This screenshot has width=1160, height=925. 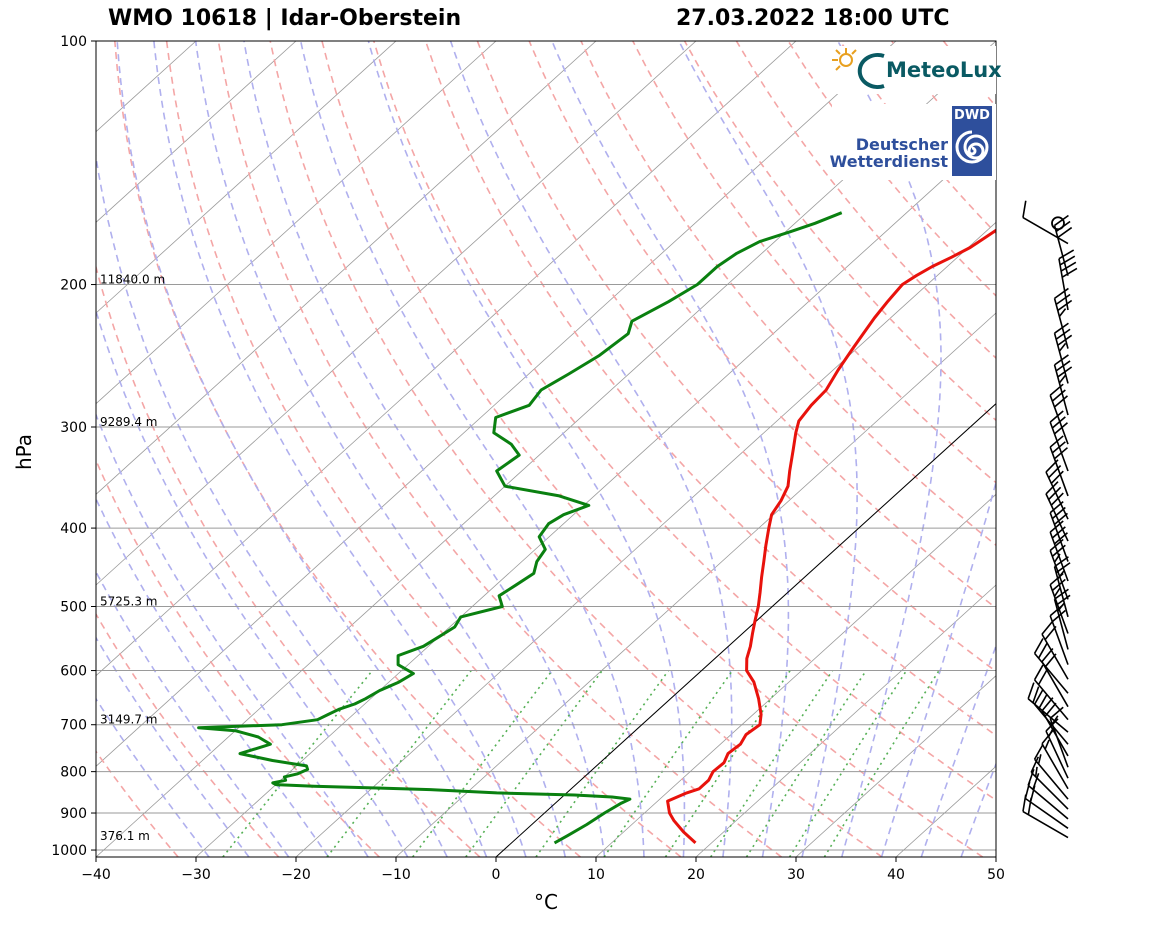 What do you see at coordinates (546, 902) in the screenshot?
I see `x-axis-label: °C` at bounding box center [546, 902].